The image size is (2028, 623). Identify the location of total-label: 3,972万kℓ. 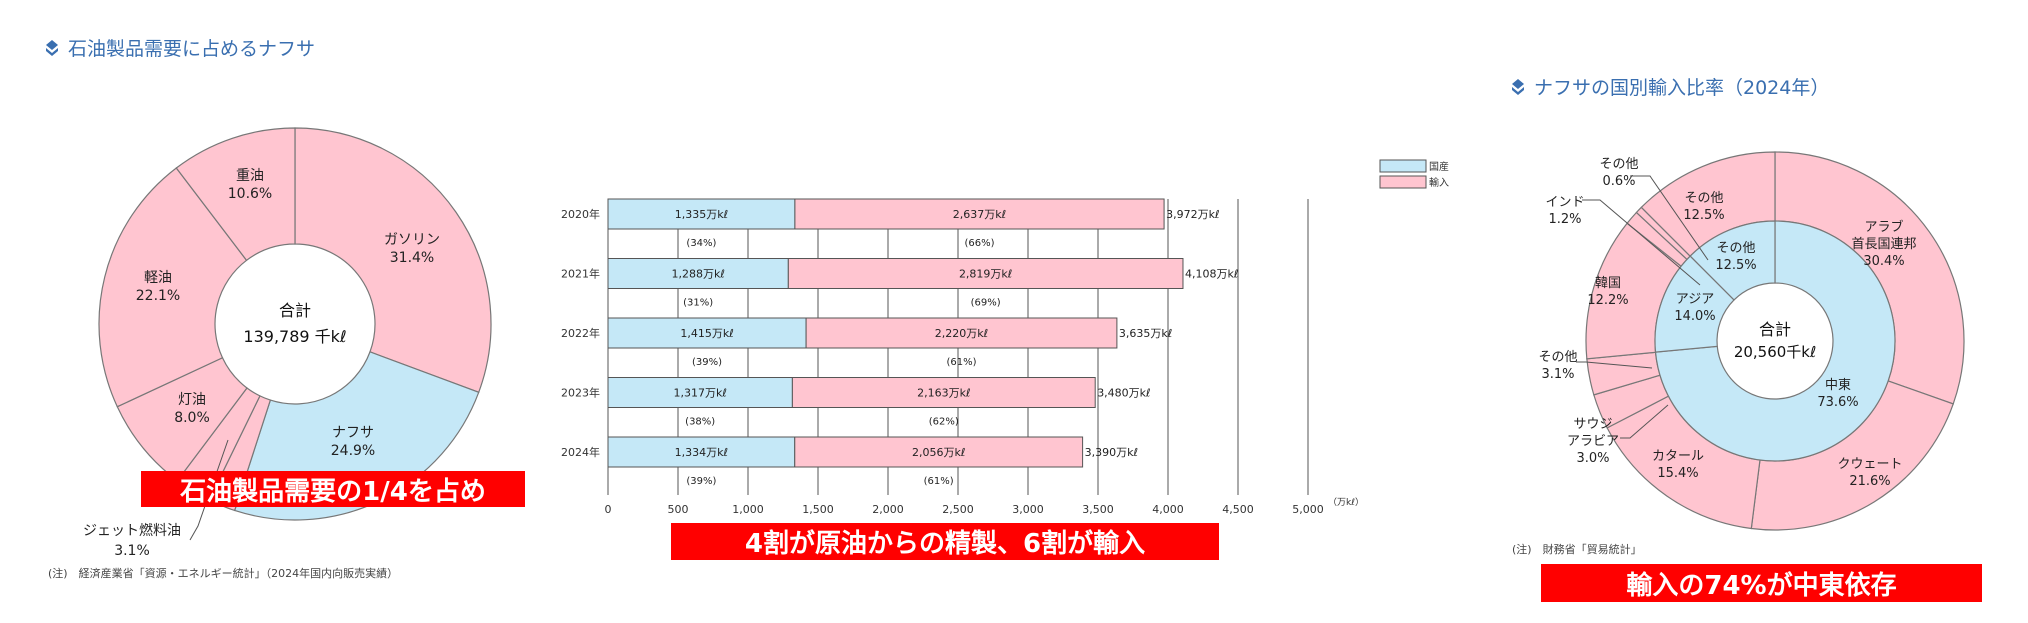
(1192, 214).